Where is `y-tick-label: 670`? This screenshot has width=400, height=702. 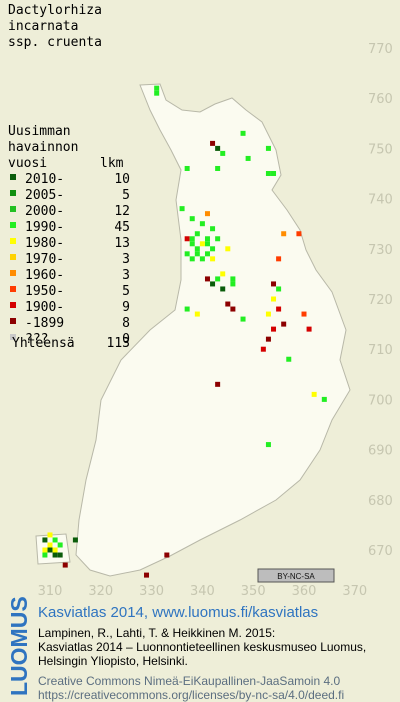 y-tick-label: 670 is located at coordinates (380, 551).